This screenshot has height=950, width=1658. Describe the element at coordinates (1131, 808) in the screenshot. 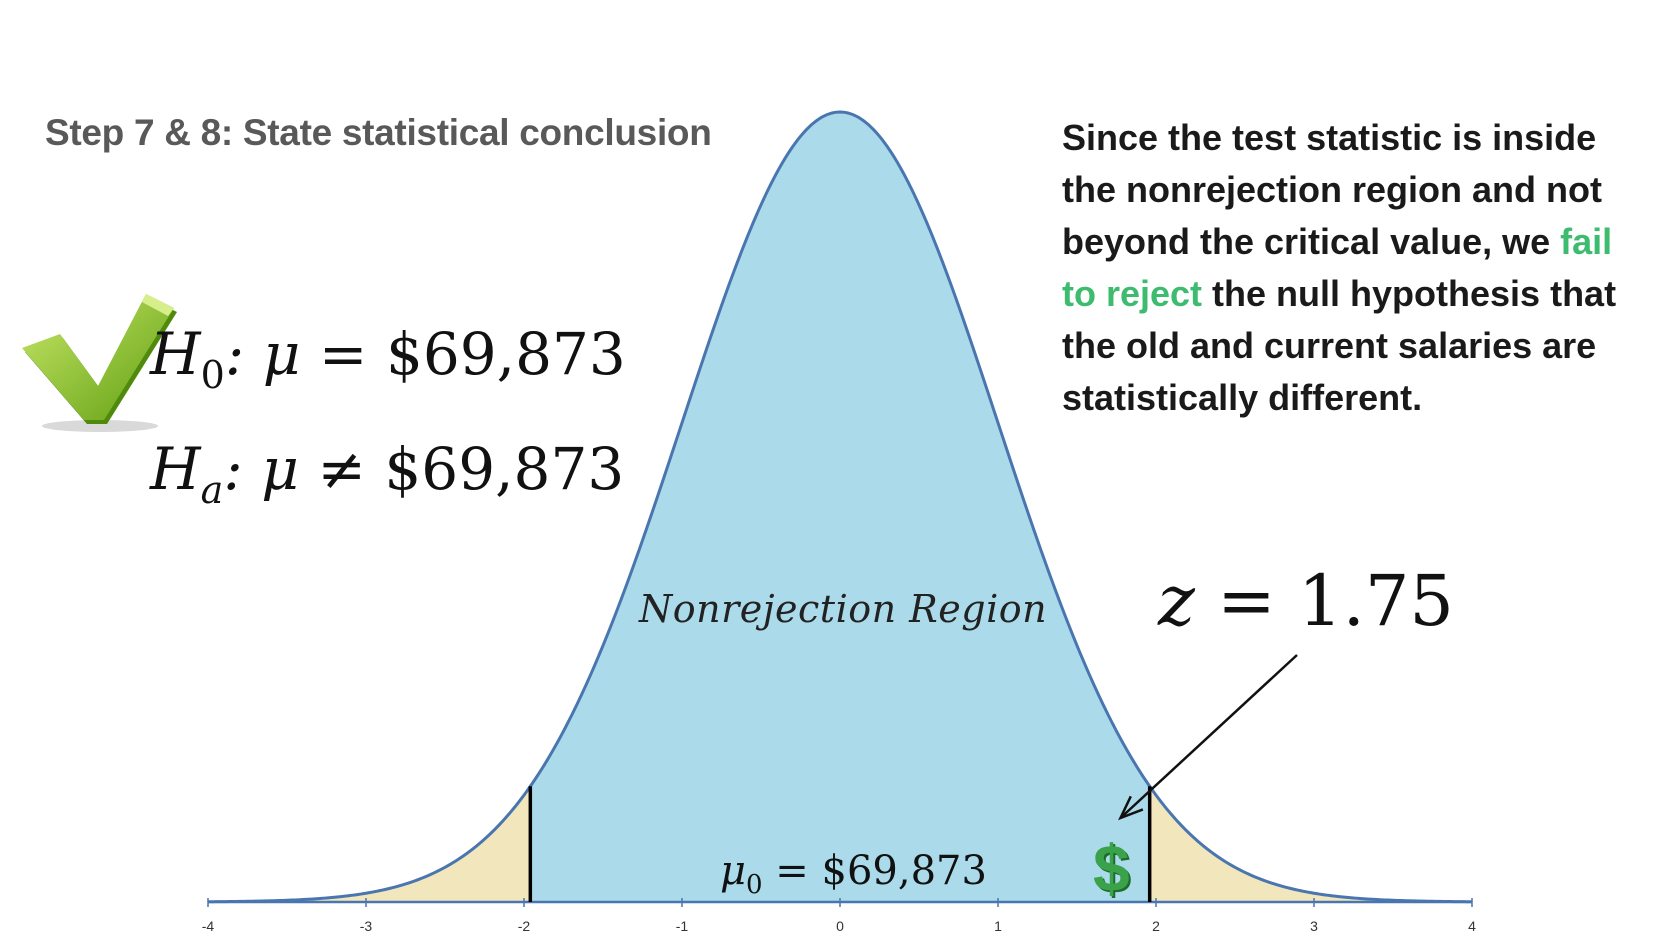

I see `arrow-head-icon` at that location.